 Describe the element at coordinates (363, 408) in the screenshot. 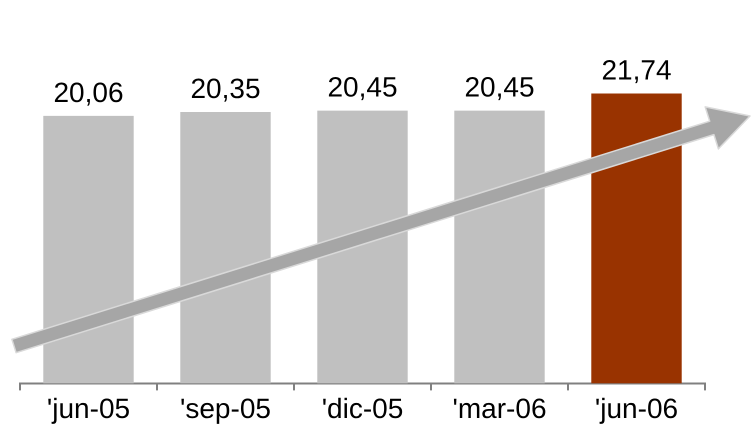

I see `x-tick-label: 'dic-05` at that location.